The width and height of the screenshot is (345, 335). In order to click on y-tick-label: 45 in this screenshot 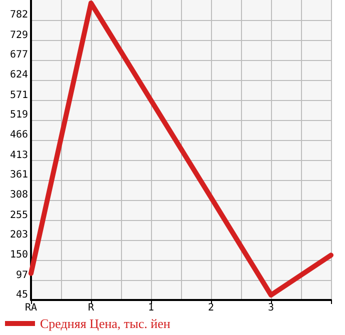, I will do `click(22, 295)`.